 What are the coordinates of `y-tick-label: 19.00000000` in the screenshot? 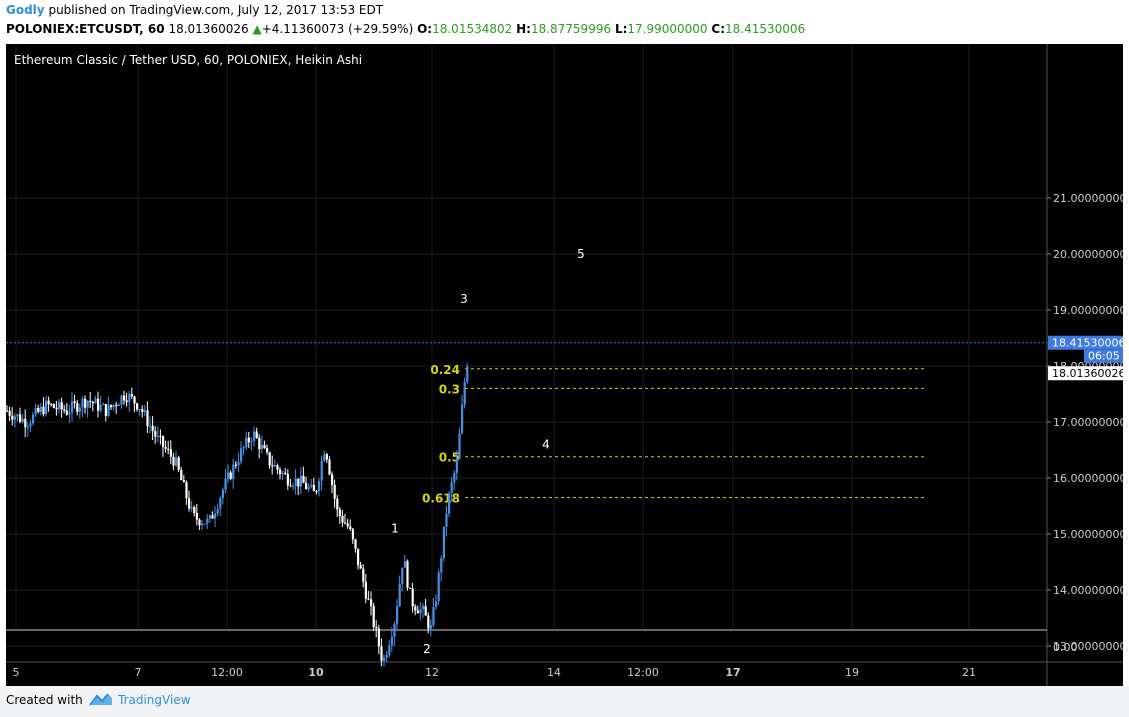 It's located at (1088, 310).